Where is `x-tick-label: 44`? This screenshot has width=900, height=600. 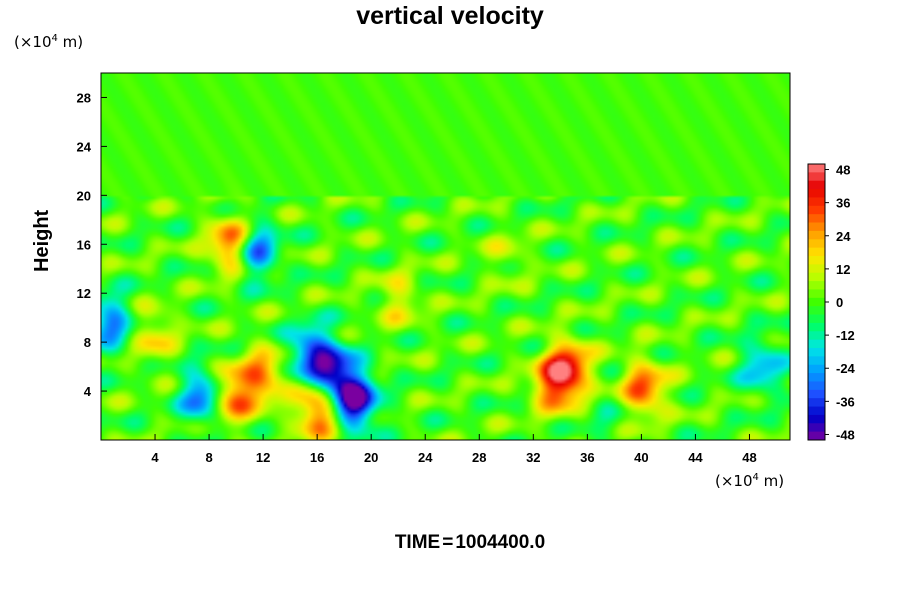 x-tick-label: 44 is located at coordinates (695, 457).